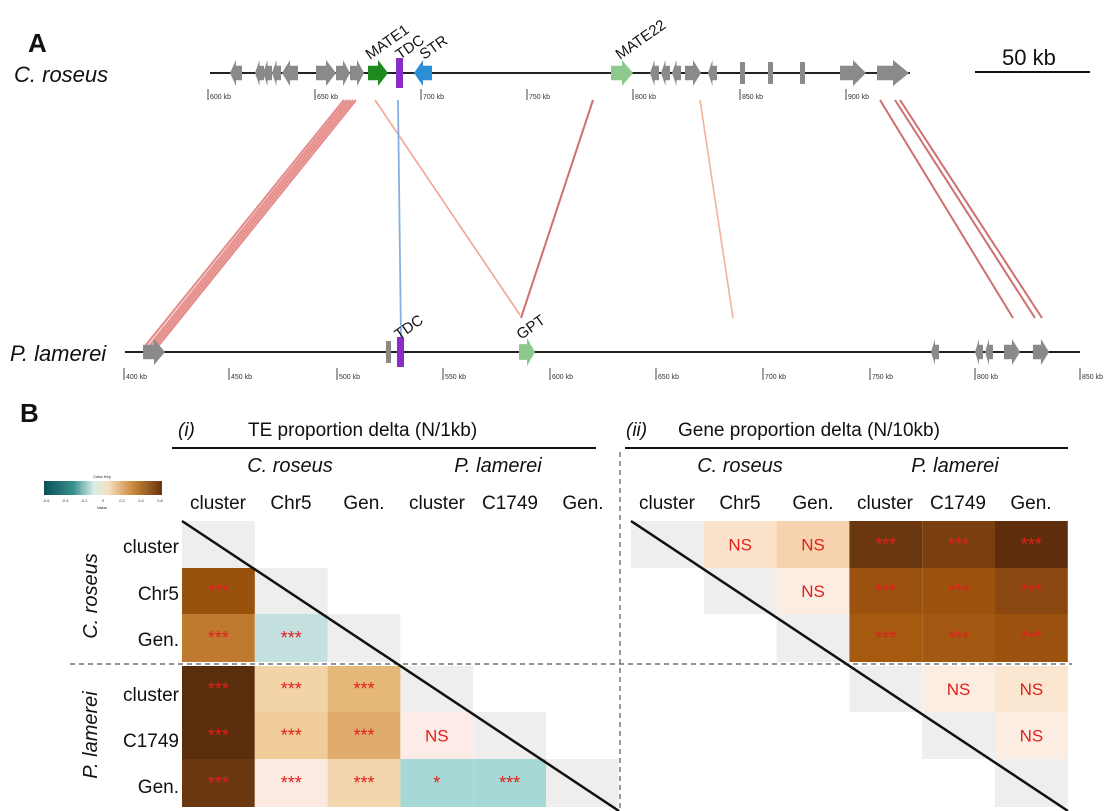 This screenshot has width=1108, height=811. What do you see at coordinates (151, 695) in the screenshot?
I see `row-header: cluster` at bounding box center [151, 695].